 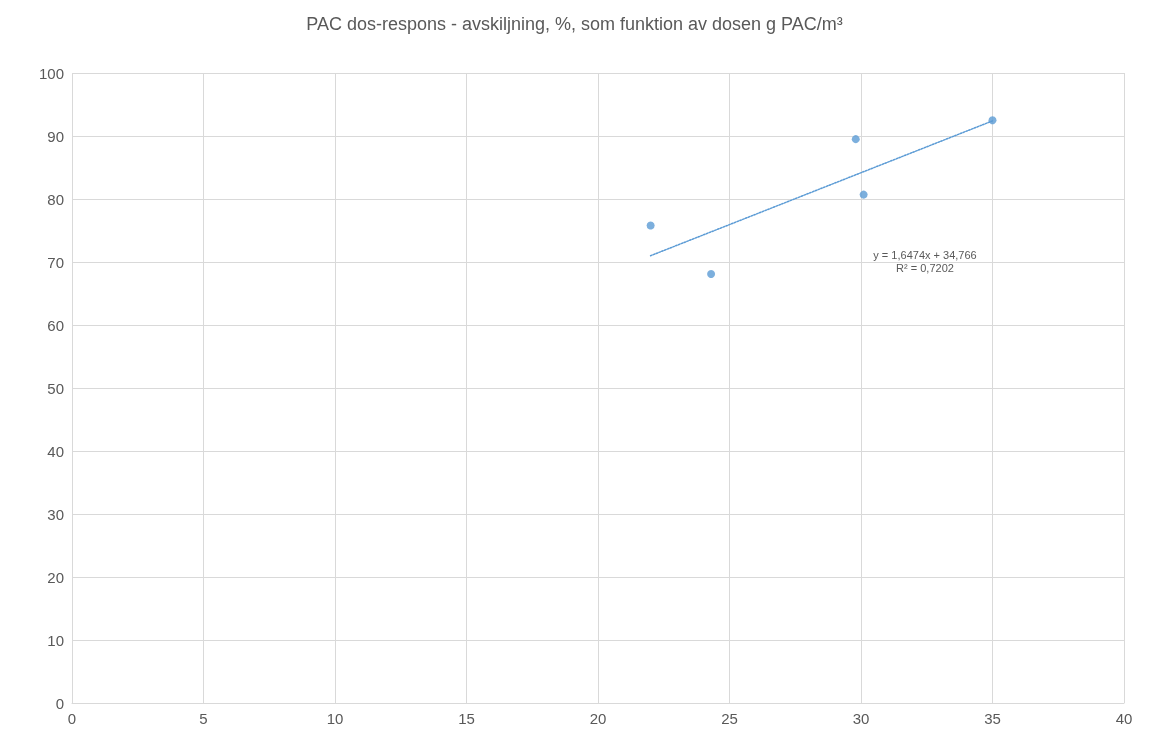 I want to click on x-tick-label: 40, so click(x=1124, y=718).